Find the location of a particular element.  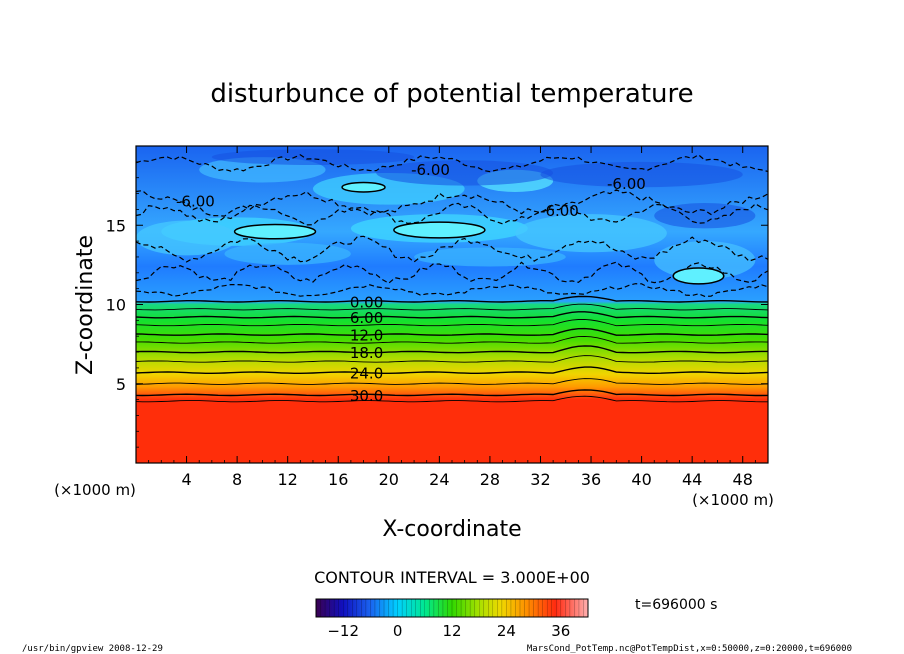

y-tick-label: 15 is located at coordinates (116, 225).